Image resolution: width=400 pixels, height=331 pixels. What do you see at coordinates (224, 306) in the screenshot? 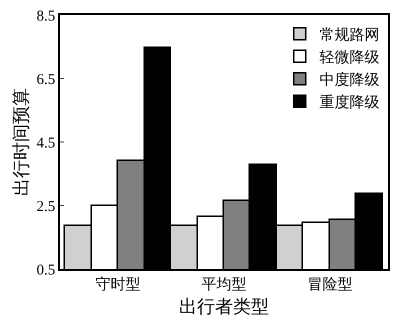
I see `x-axis-title: 出行者类型` at bounding box center [224, 306].